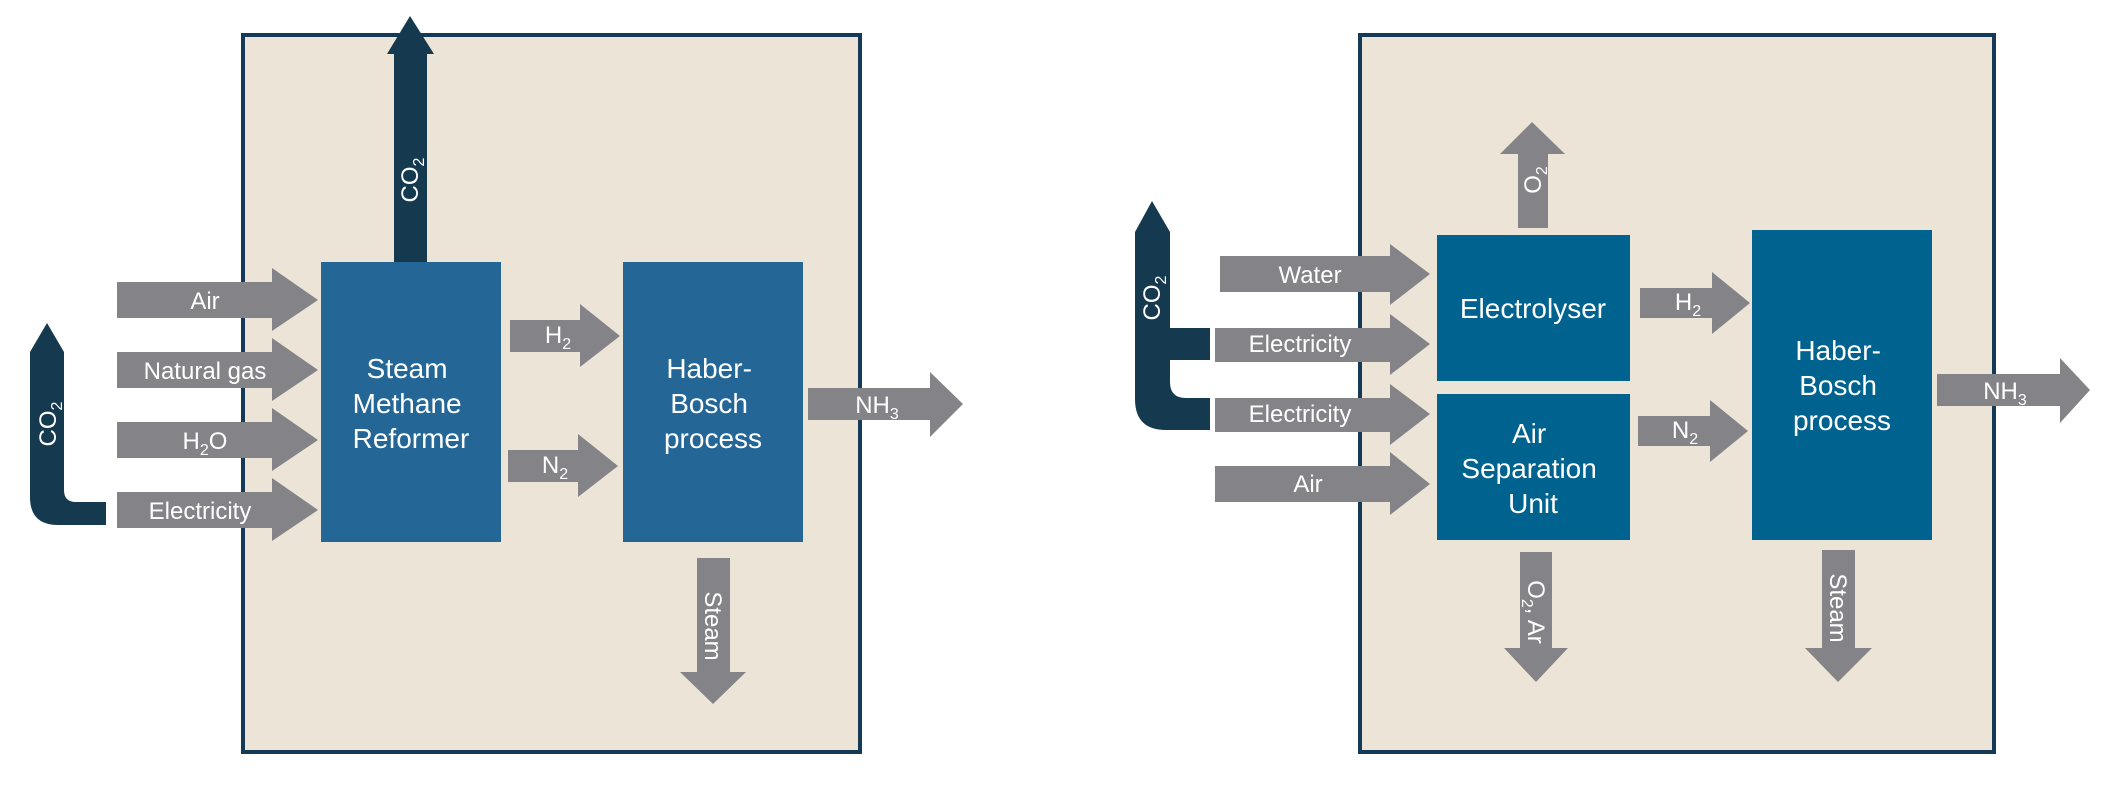 The height and width of the screenshot is (788, 2116). I want to click on left-co2-output-label: CO2, so click(412, 179).